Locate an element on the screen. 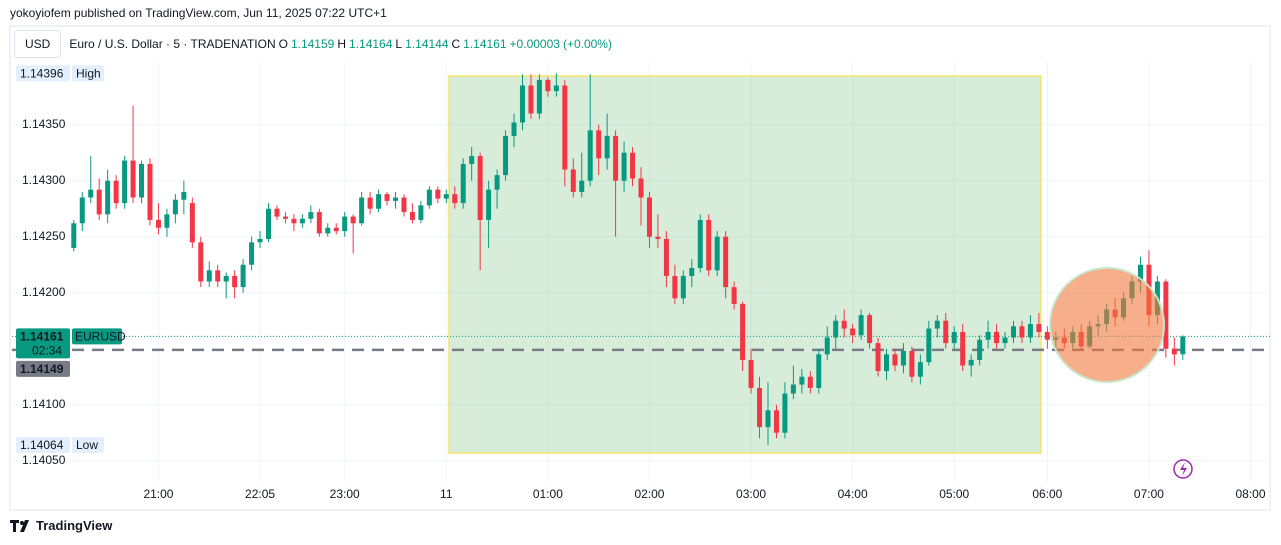 This screenshot has width=1281, height=545. legend-item: H is located at coordinates (342, 44).